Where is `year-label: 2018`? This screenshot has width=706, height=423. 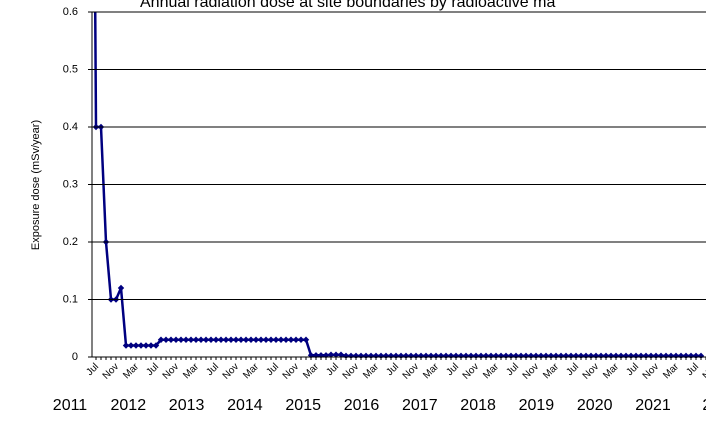 year-label: 2018 is located at coordinates (478, 405).